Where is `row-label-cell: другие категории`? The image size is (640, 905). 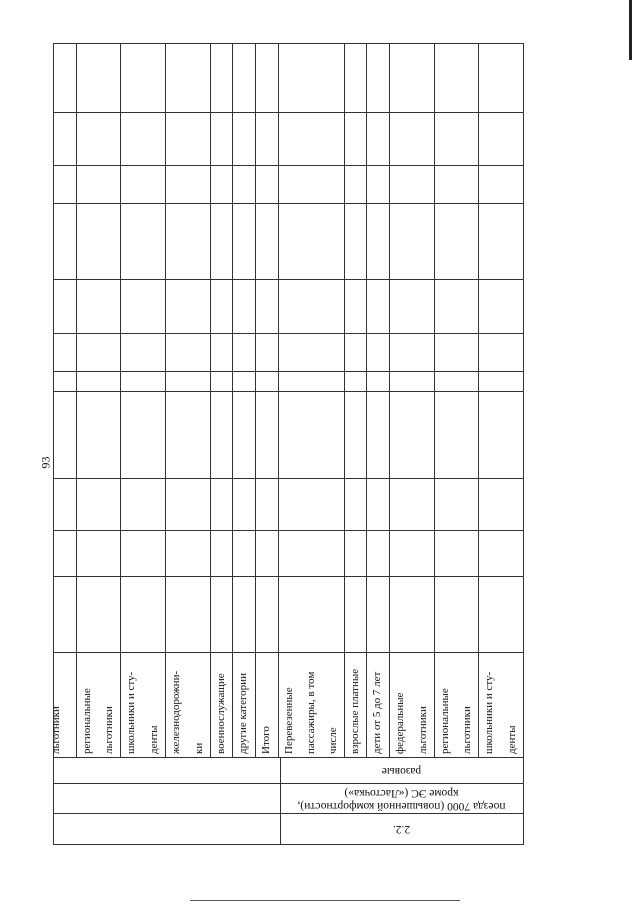
row-label-cell: другие категории is located at coordinates (243, 704).